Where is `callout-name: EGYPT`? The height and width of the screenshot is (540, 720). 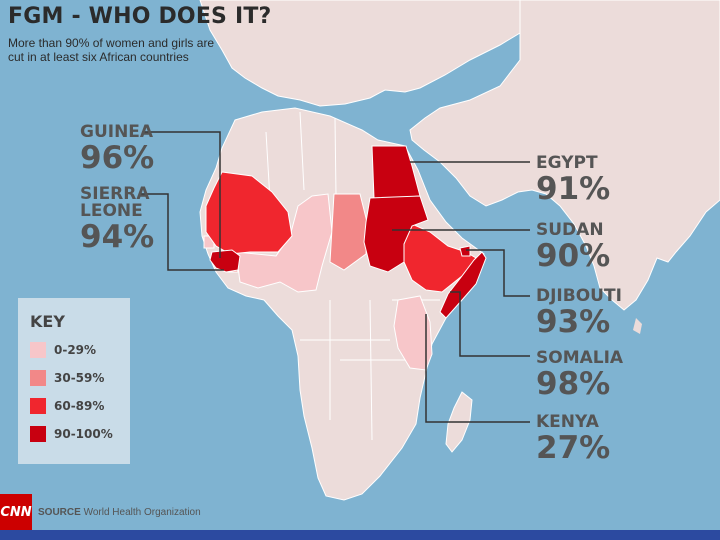 callout-name: EGYPT is located at coordinates (567, 163).